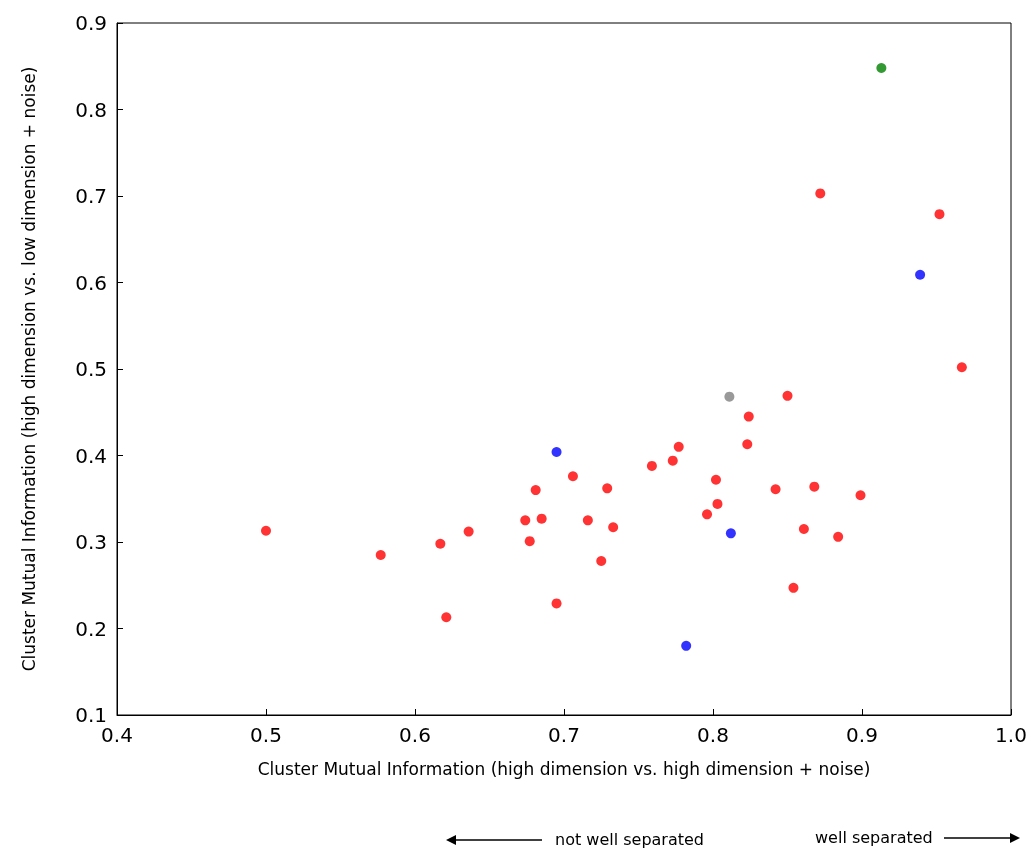 The image size is (1031, 852). What do you see at coordinates (629, 839) in the screenshot?
I see `text: not well separated` at bounding box center [629, 839].